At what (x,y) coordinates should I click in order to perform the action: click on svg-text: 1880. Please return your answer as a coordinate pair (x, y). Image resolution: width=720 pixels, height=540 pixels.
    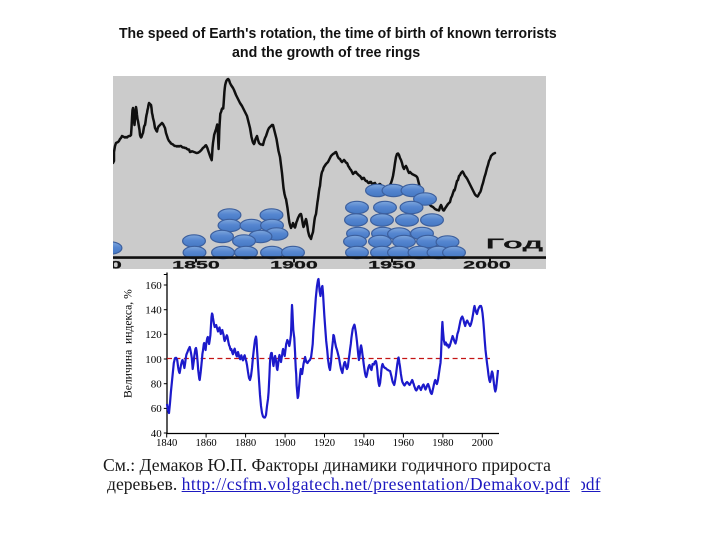
    Looking at the image, I should click on (245, 443).